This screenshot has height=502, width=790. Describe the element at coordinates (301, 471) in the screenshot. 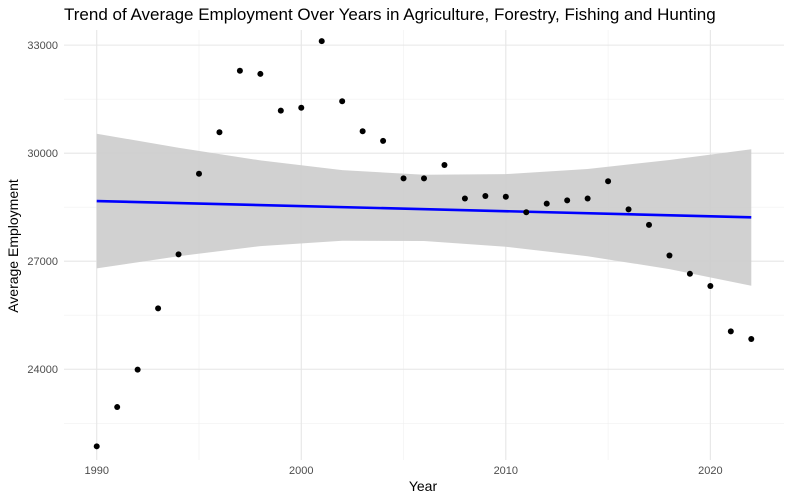

I see `x-tick-label: 2000` at that location.